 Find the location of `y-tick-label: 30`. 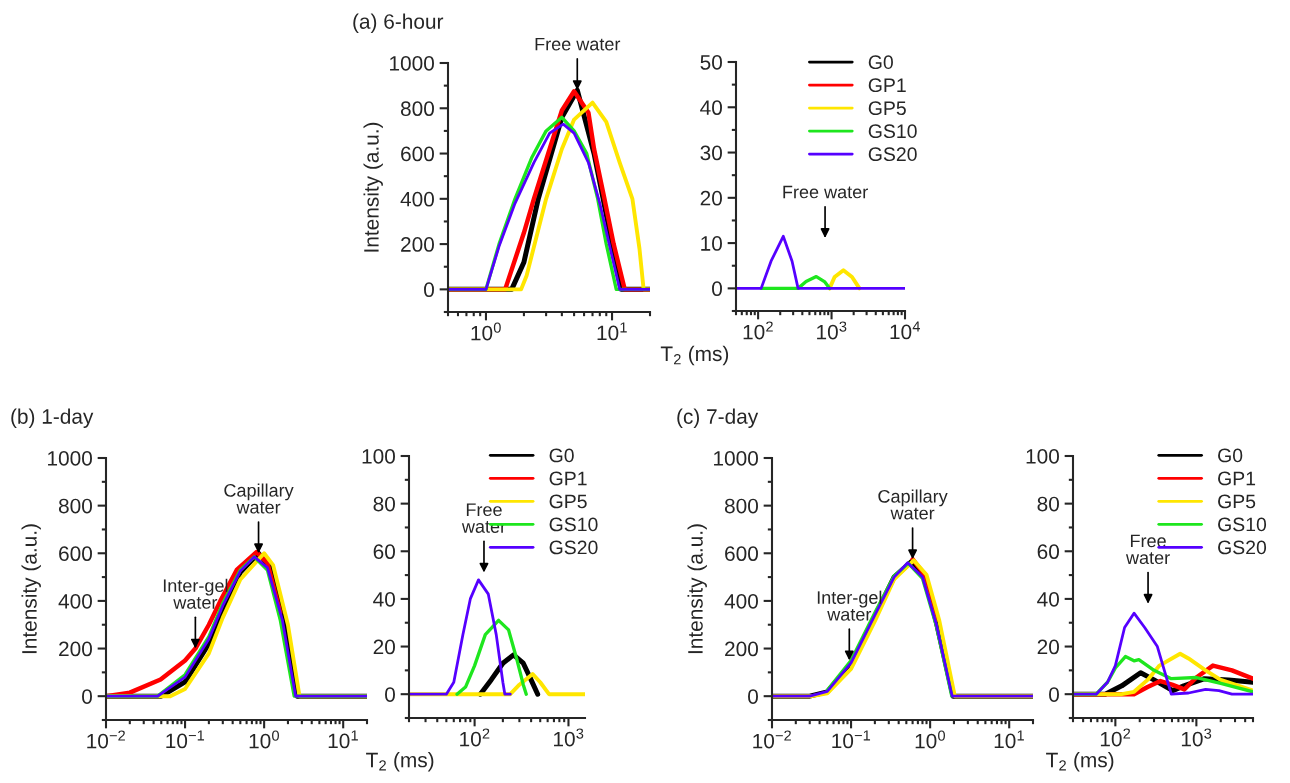

y-tick-label: 30 is located at coordinates (711, 153).